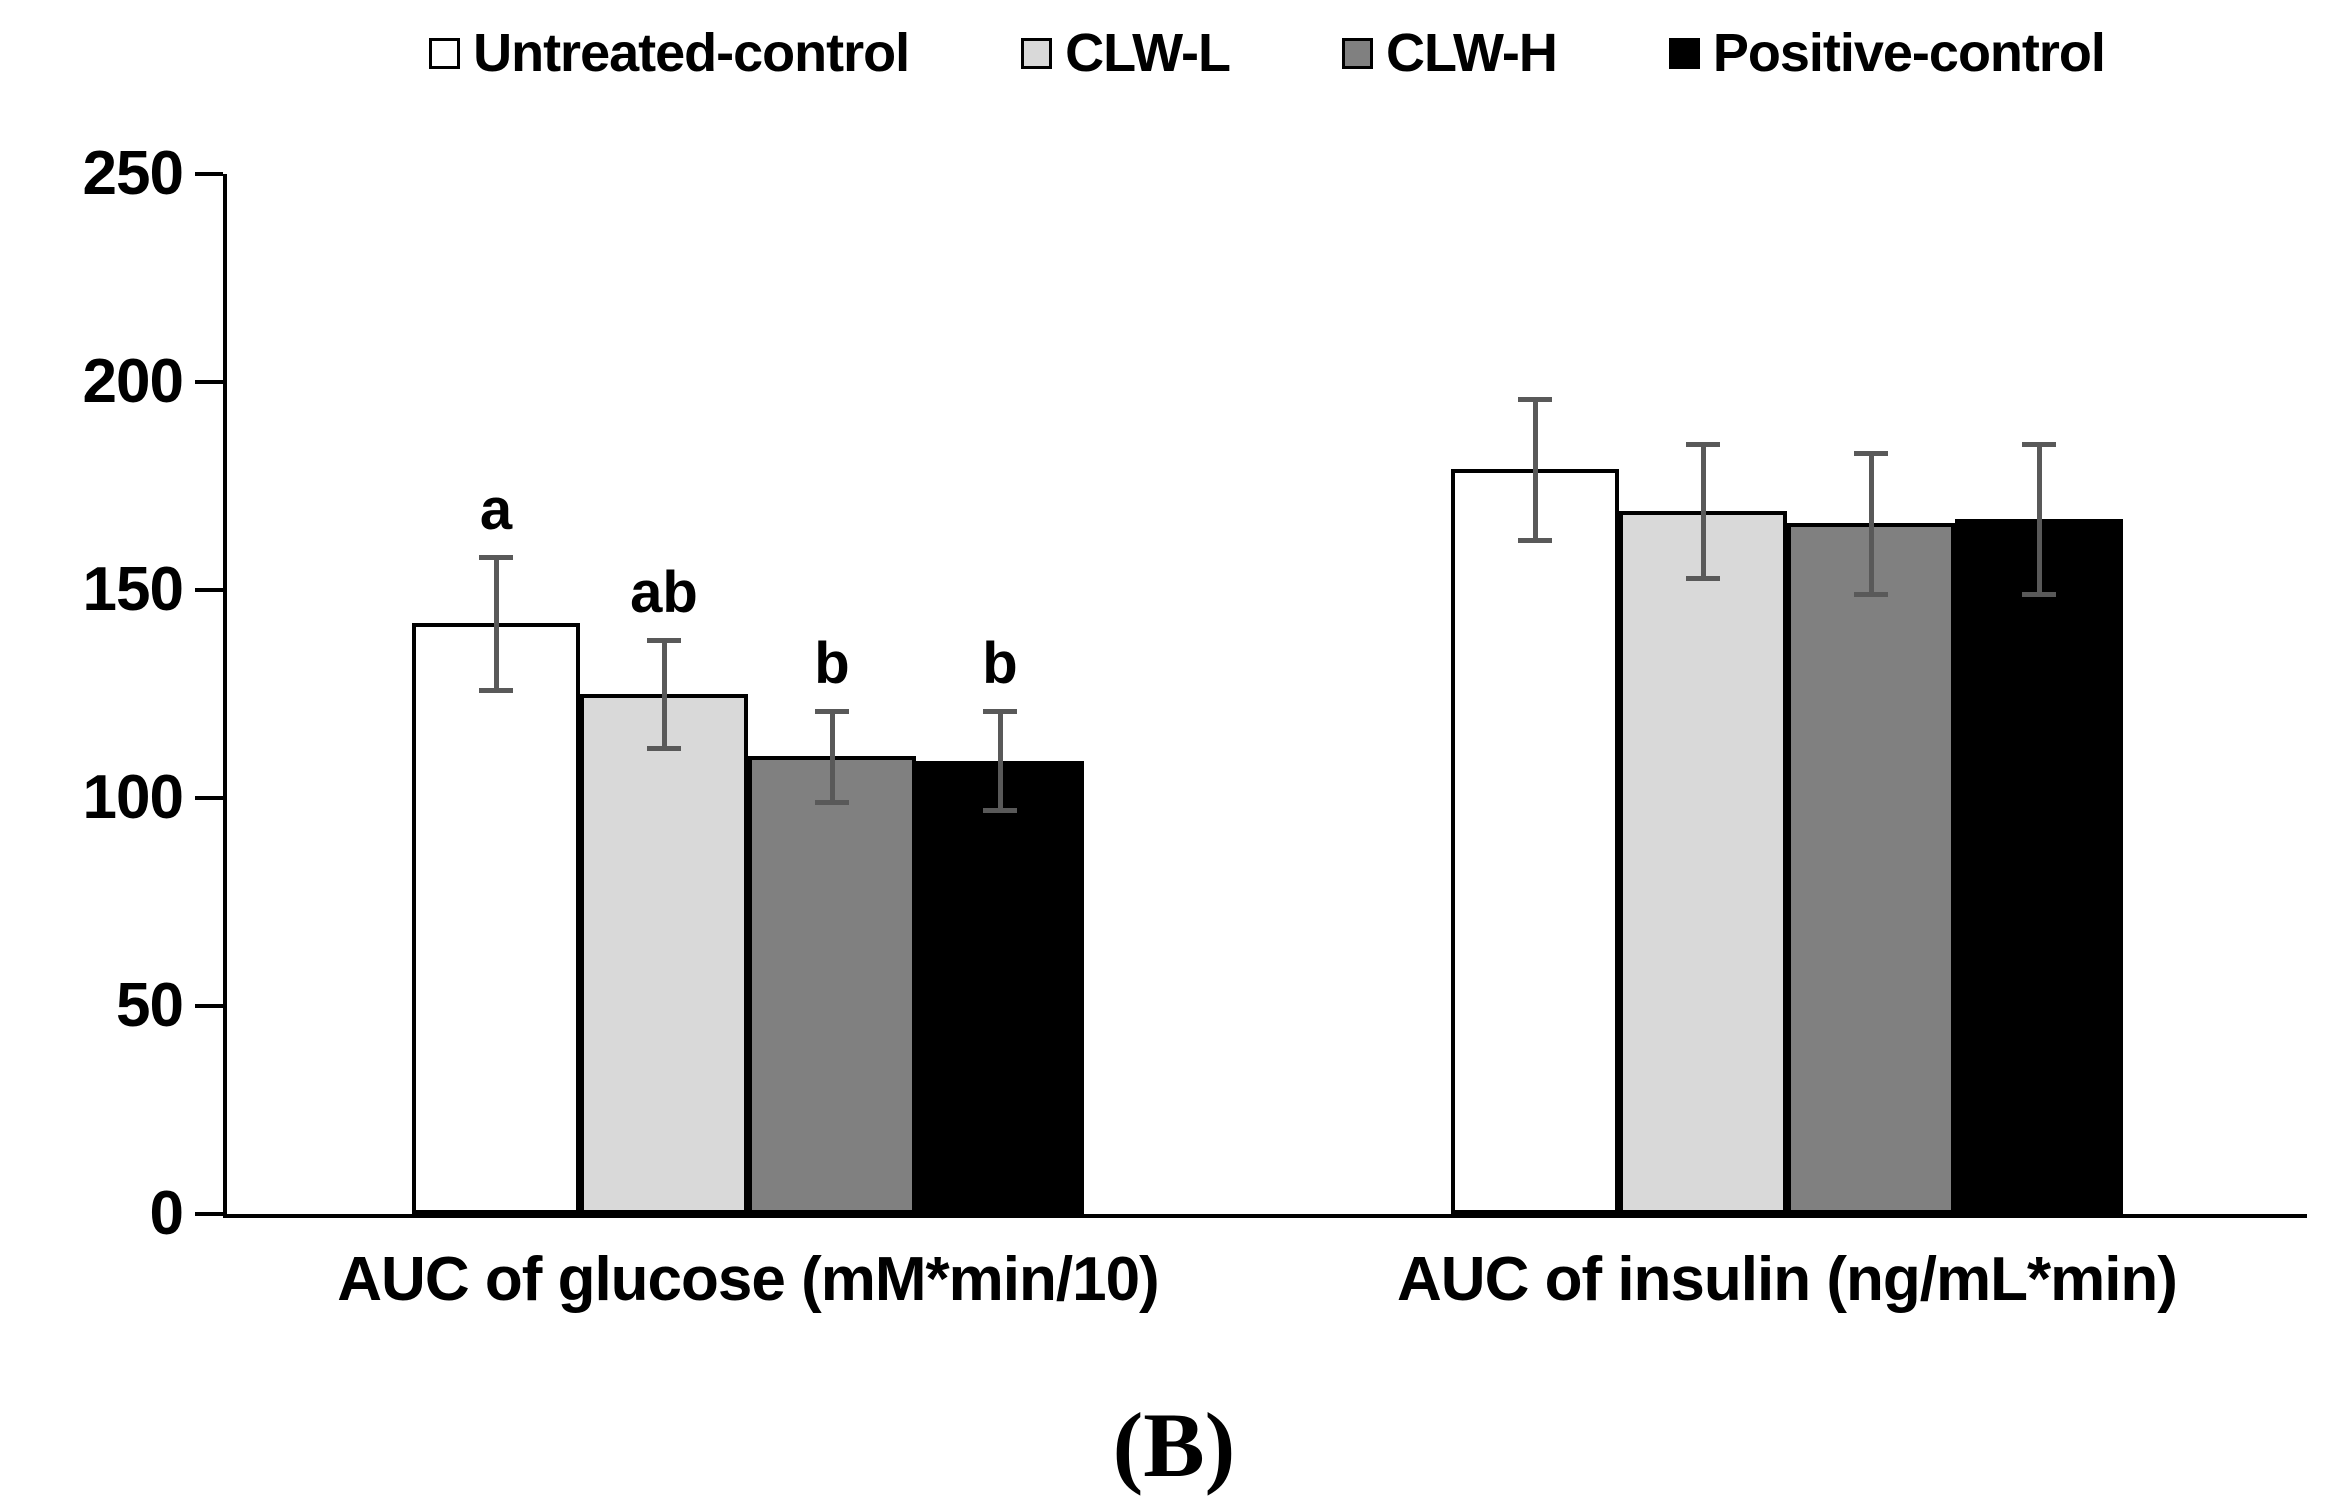 Image resolution: width=2348 pixels, height=1510 pixels. What do you see at coordinates (1909, 53) in the screenshot?
I see `legend-label: Positive-control` at bounding box center [1909, 53].